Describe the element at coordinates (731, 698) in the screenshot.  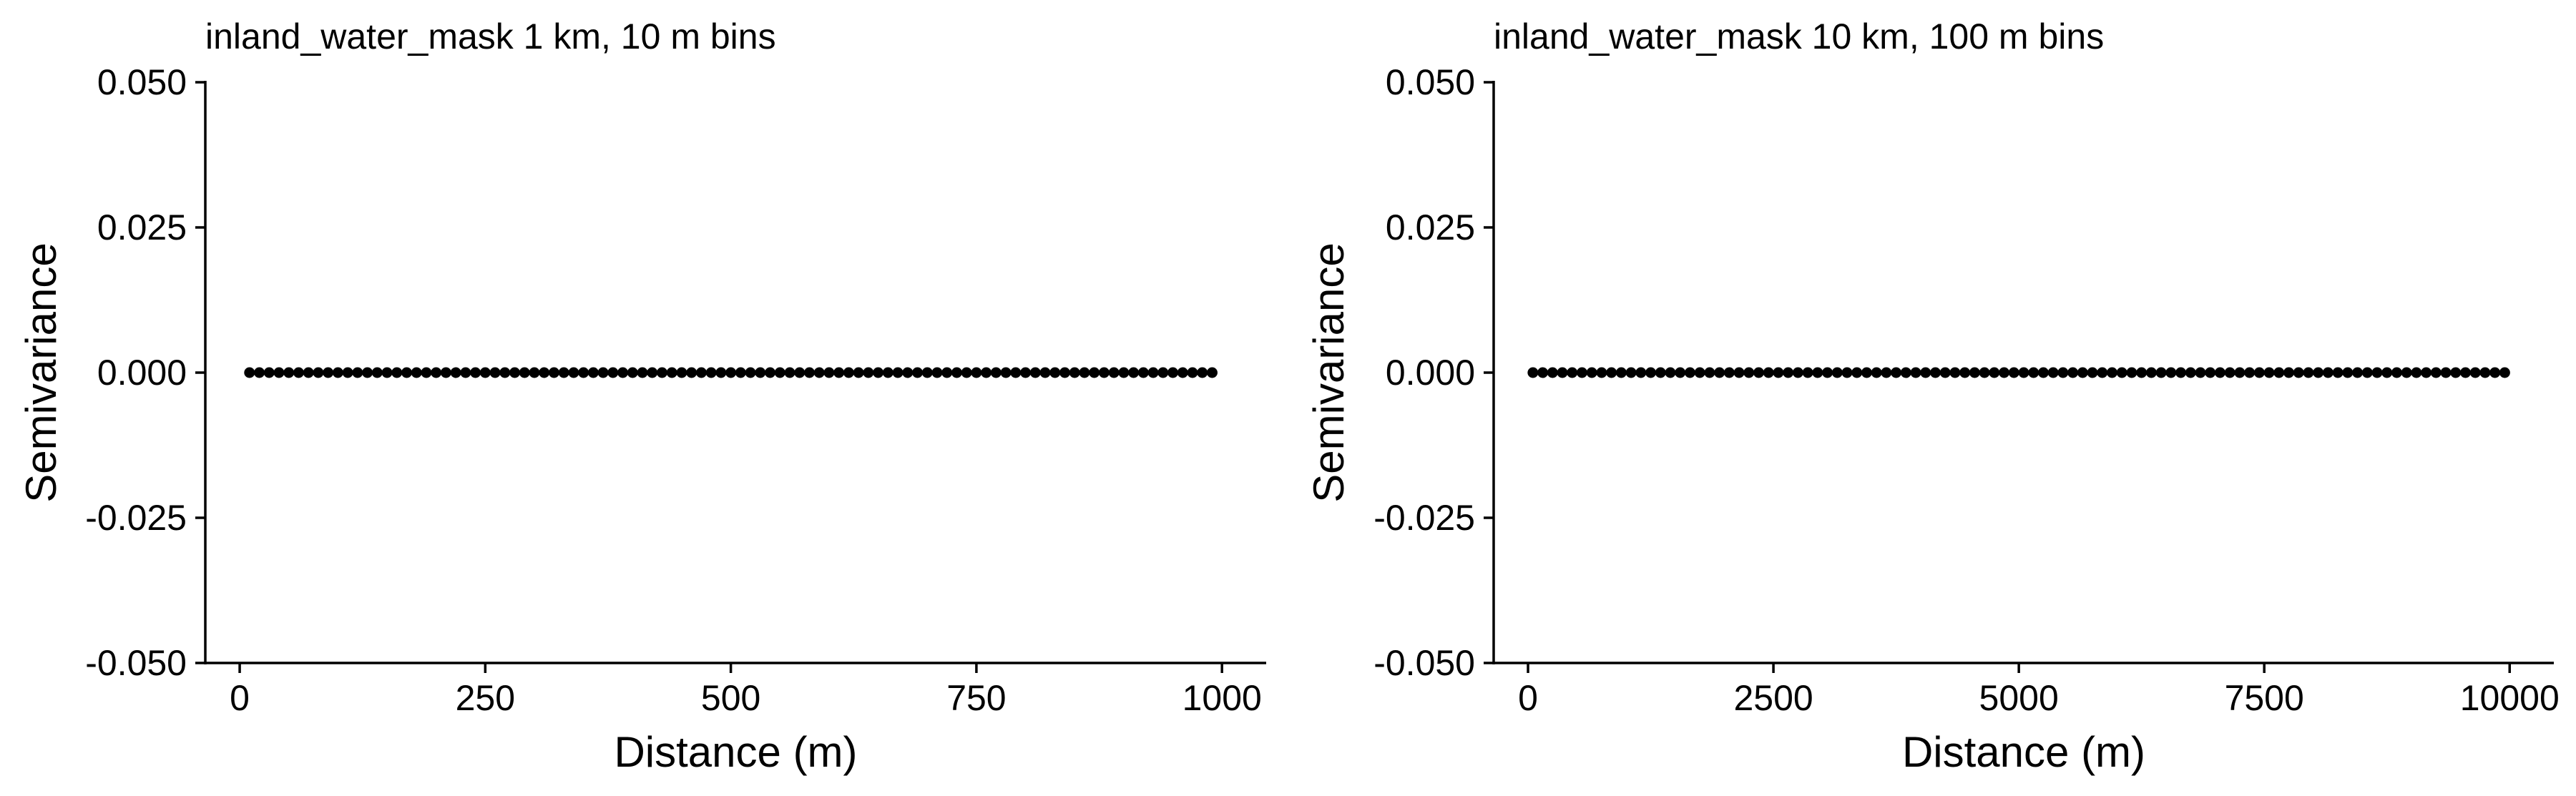
I see `x-tick-label: 500` at that location.